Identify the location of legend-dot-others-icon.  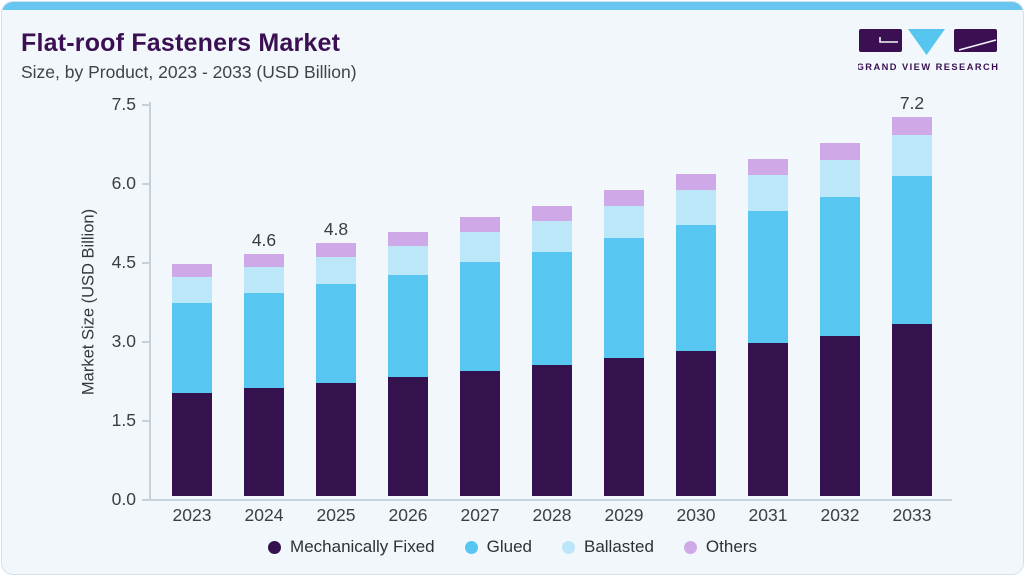
(690, 547).